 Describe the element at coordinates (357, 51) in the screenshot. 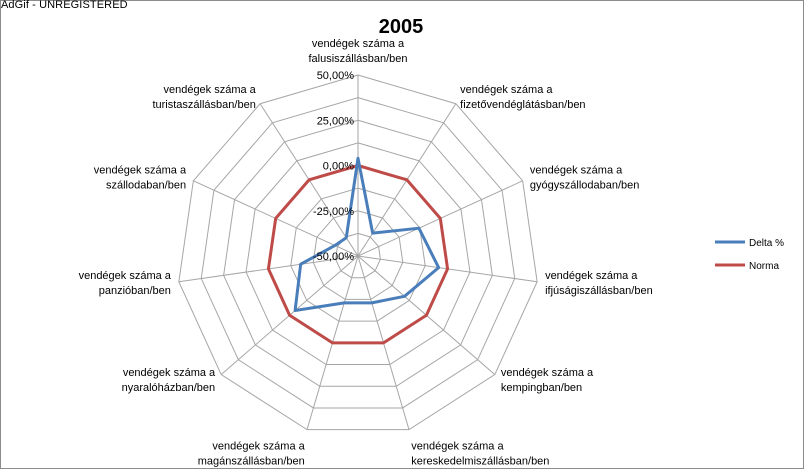

I see `axis-label-group: vendégek száma a falusiszállásban/ben` at that location.